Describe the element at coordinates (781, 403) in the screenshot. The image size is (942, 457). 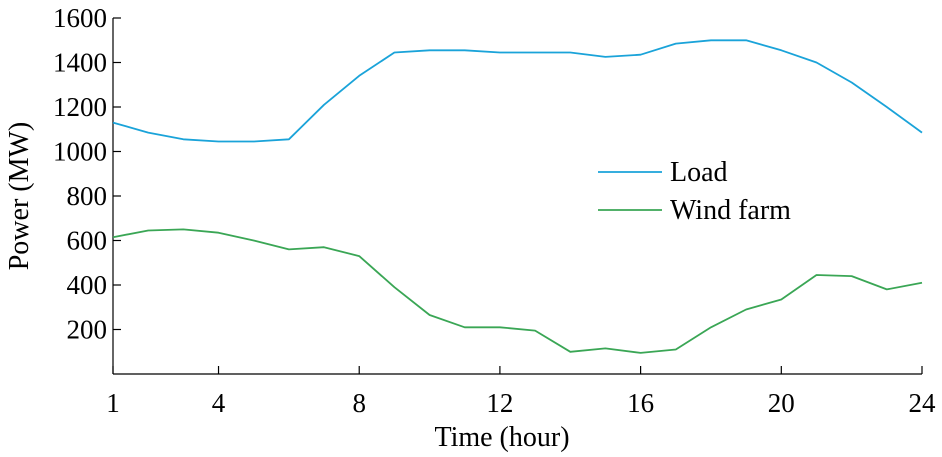
I see `x-tick-label: 20` at that location.